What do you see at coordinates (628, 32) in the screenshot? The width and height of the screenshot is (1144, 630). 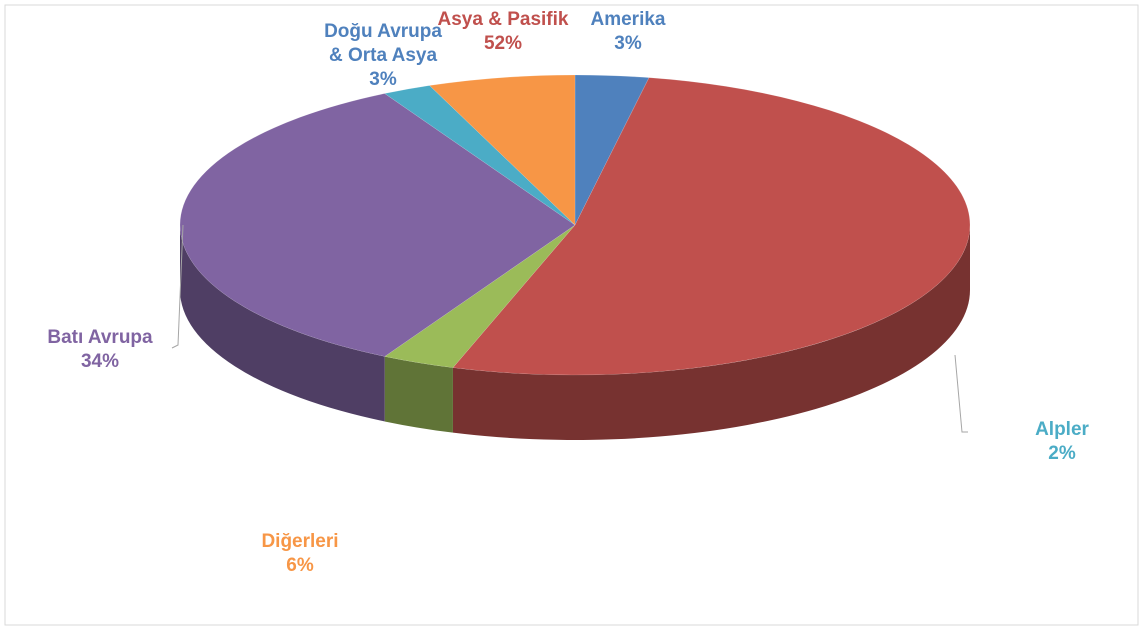 I see `data-label: Amerika 3%` at bounding box center [628, 32].